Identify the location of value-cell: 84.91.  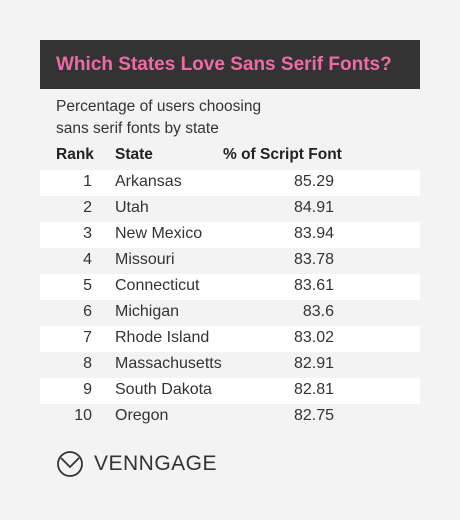
(313, 207).